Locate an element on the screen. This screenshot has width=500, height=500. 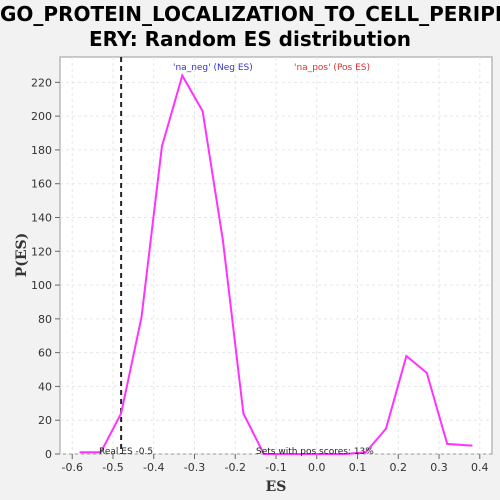
chart-title-line-1: GO_PROTEIN_LOCALIZATION_TO_CELL_PERIPH is located at coordinates (250, 14).